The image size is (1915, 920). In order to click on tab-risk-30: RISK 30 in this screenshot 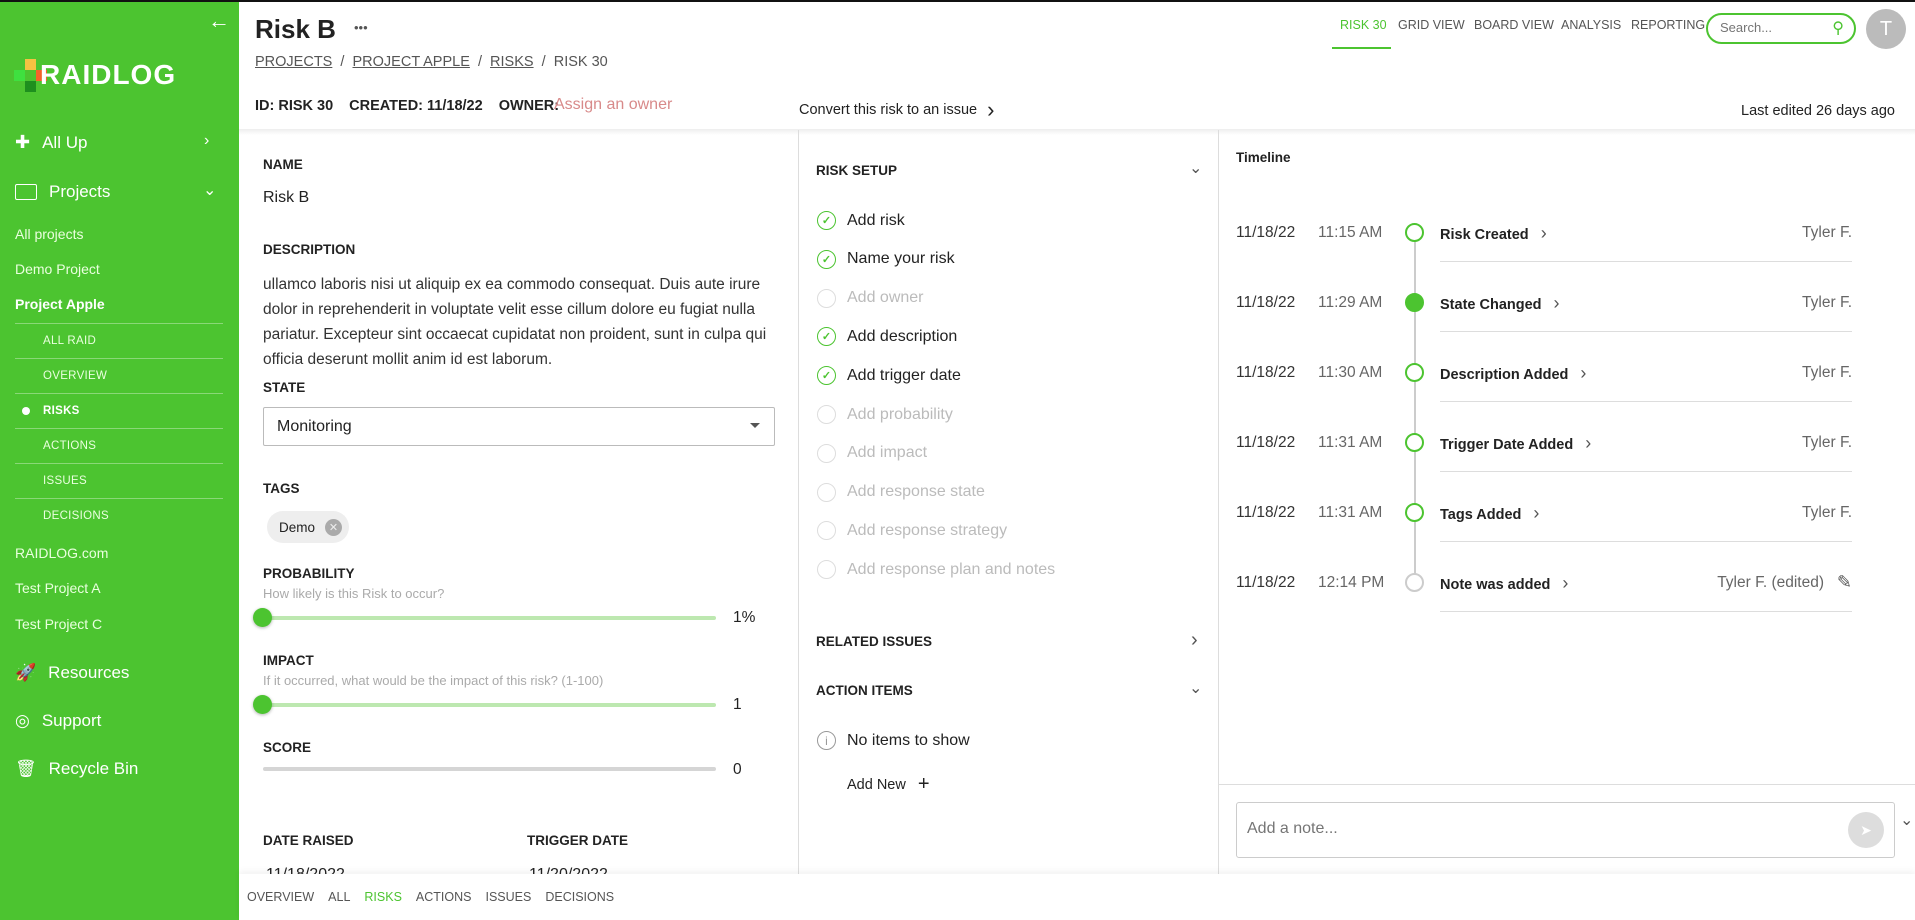, I will do `click(1363, 25)`.